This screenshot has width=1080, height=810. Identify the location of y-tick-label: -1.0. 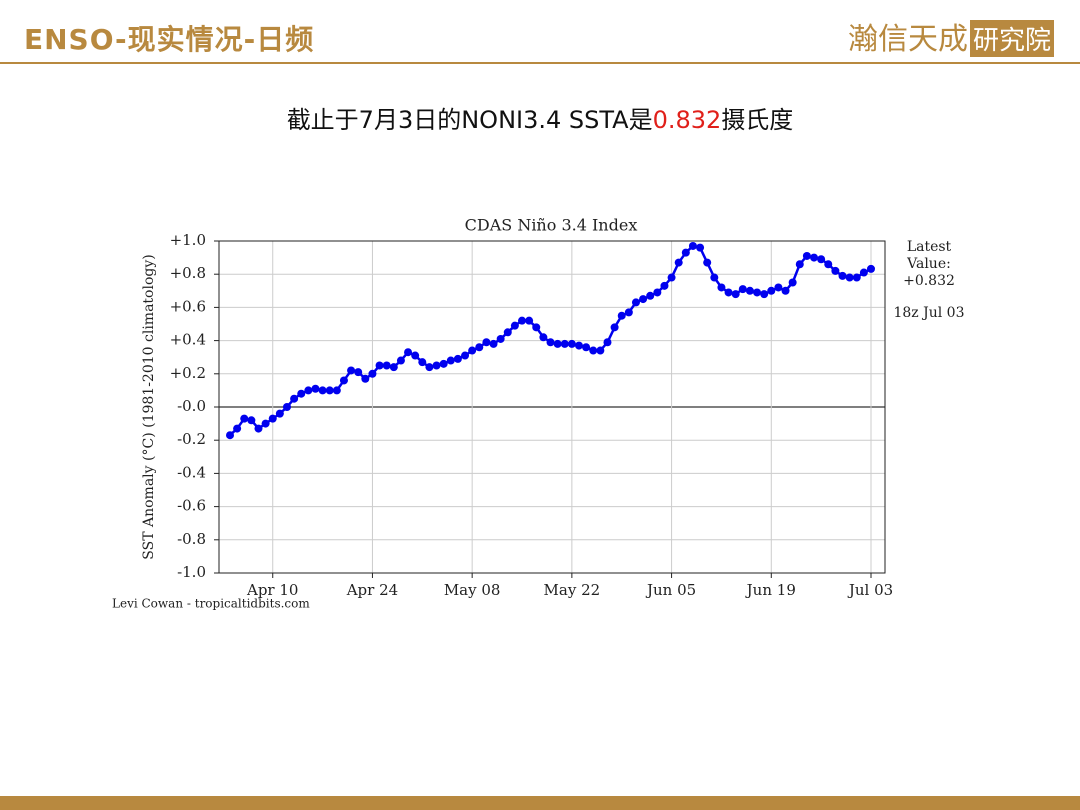
(191, 572).